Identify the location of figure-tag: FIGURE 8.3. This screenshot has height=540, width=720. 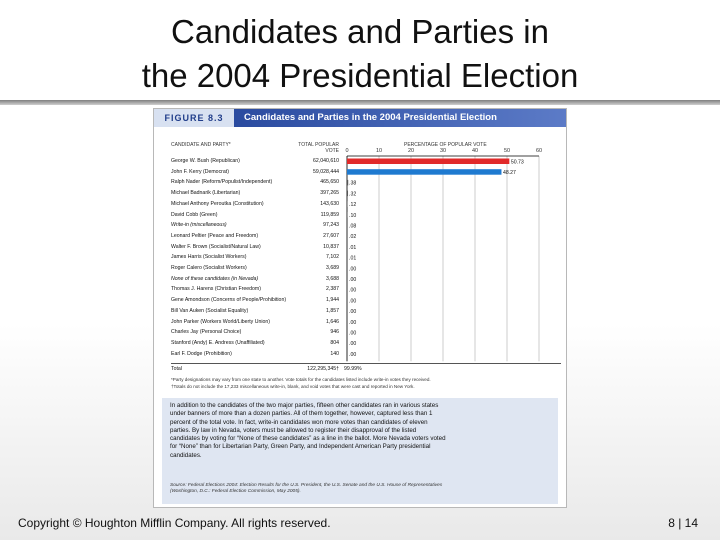
(194, 118).